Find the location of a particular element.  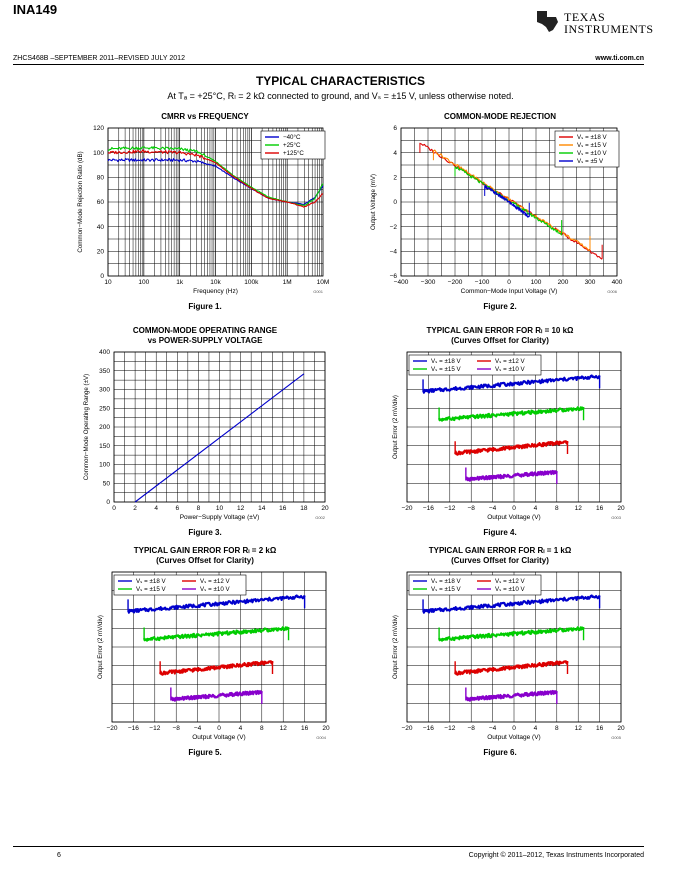

x-tick-label: 2 is located at coordinates (135, 508).